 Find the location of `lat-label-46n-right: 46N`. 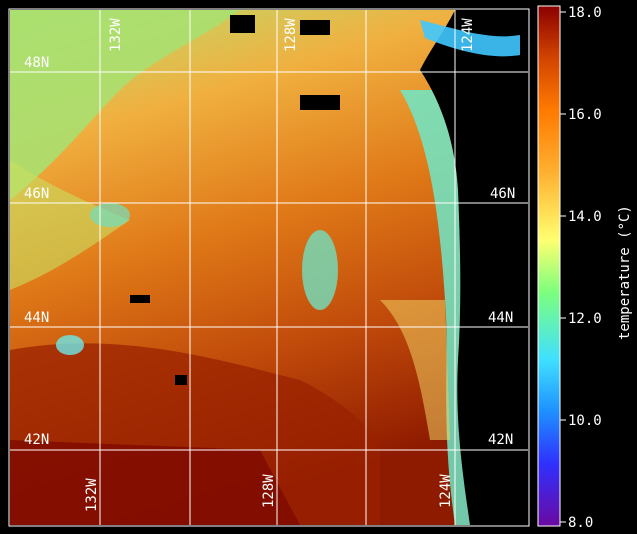

lat-label-46n-right: 46N is located at coordinates (502, 194).